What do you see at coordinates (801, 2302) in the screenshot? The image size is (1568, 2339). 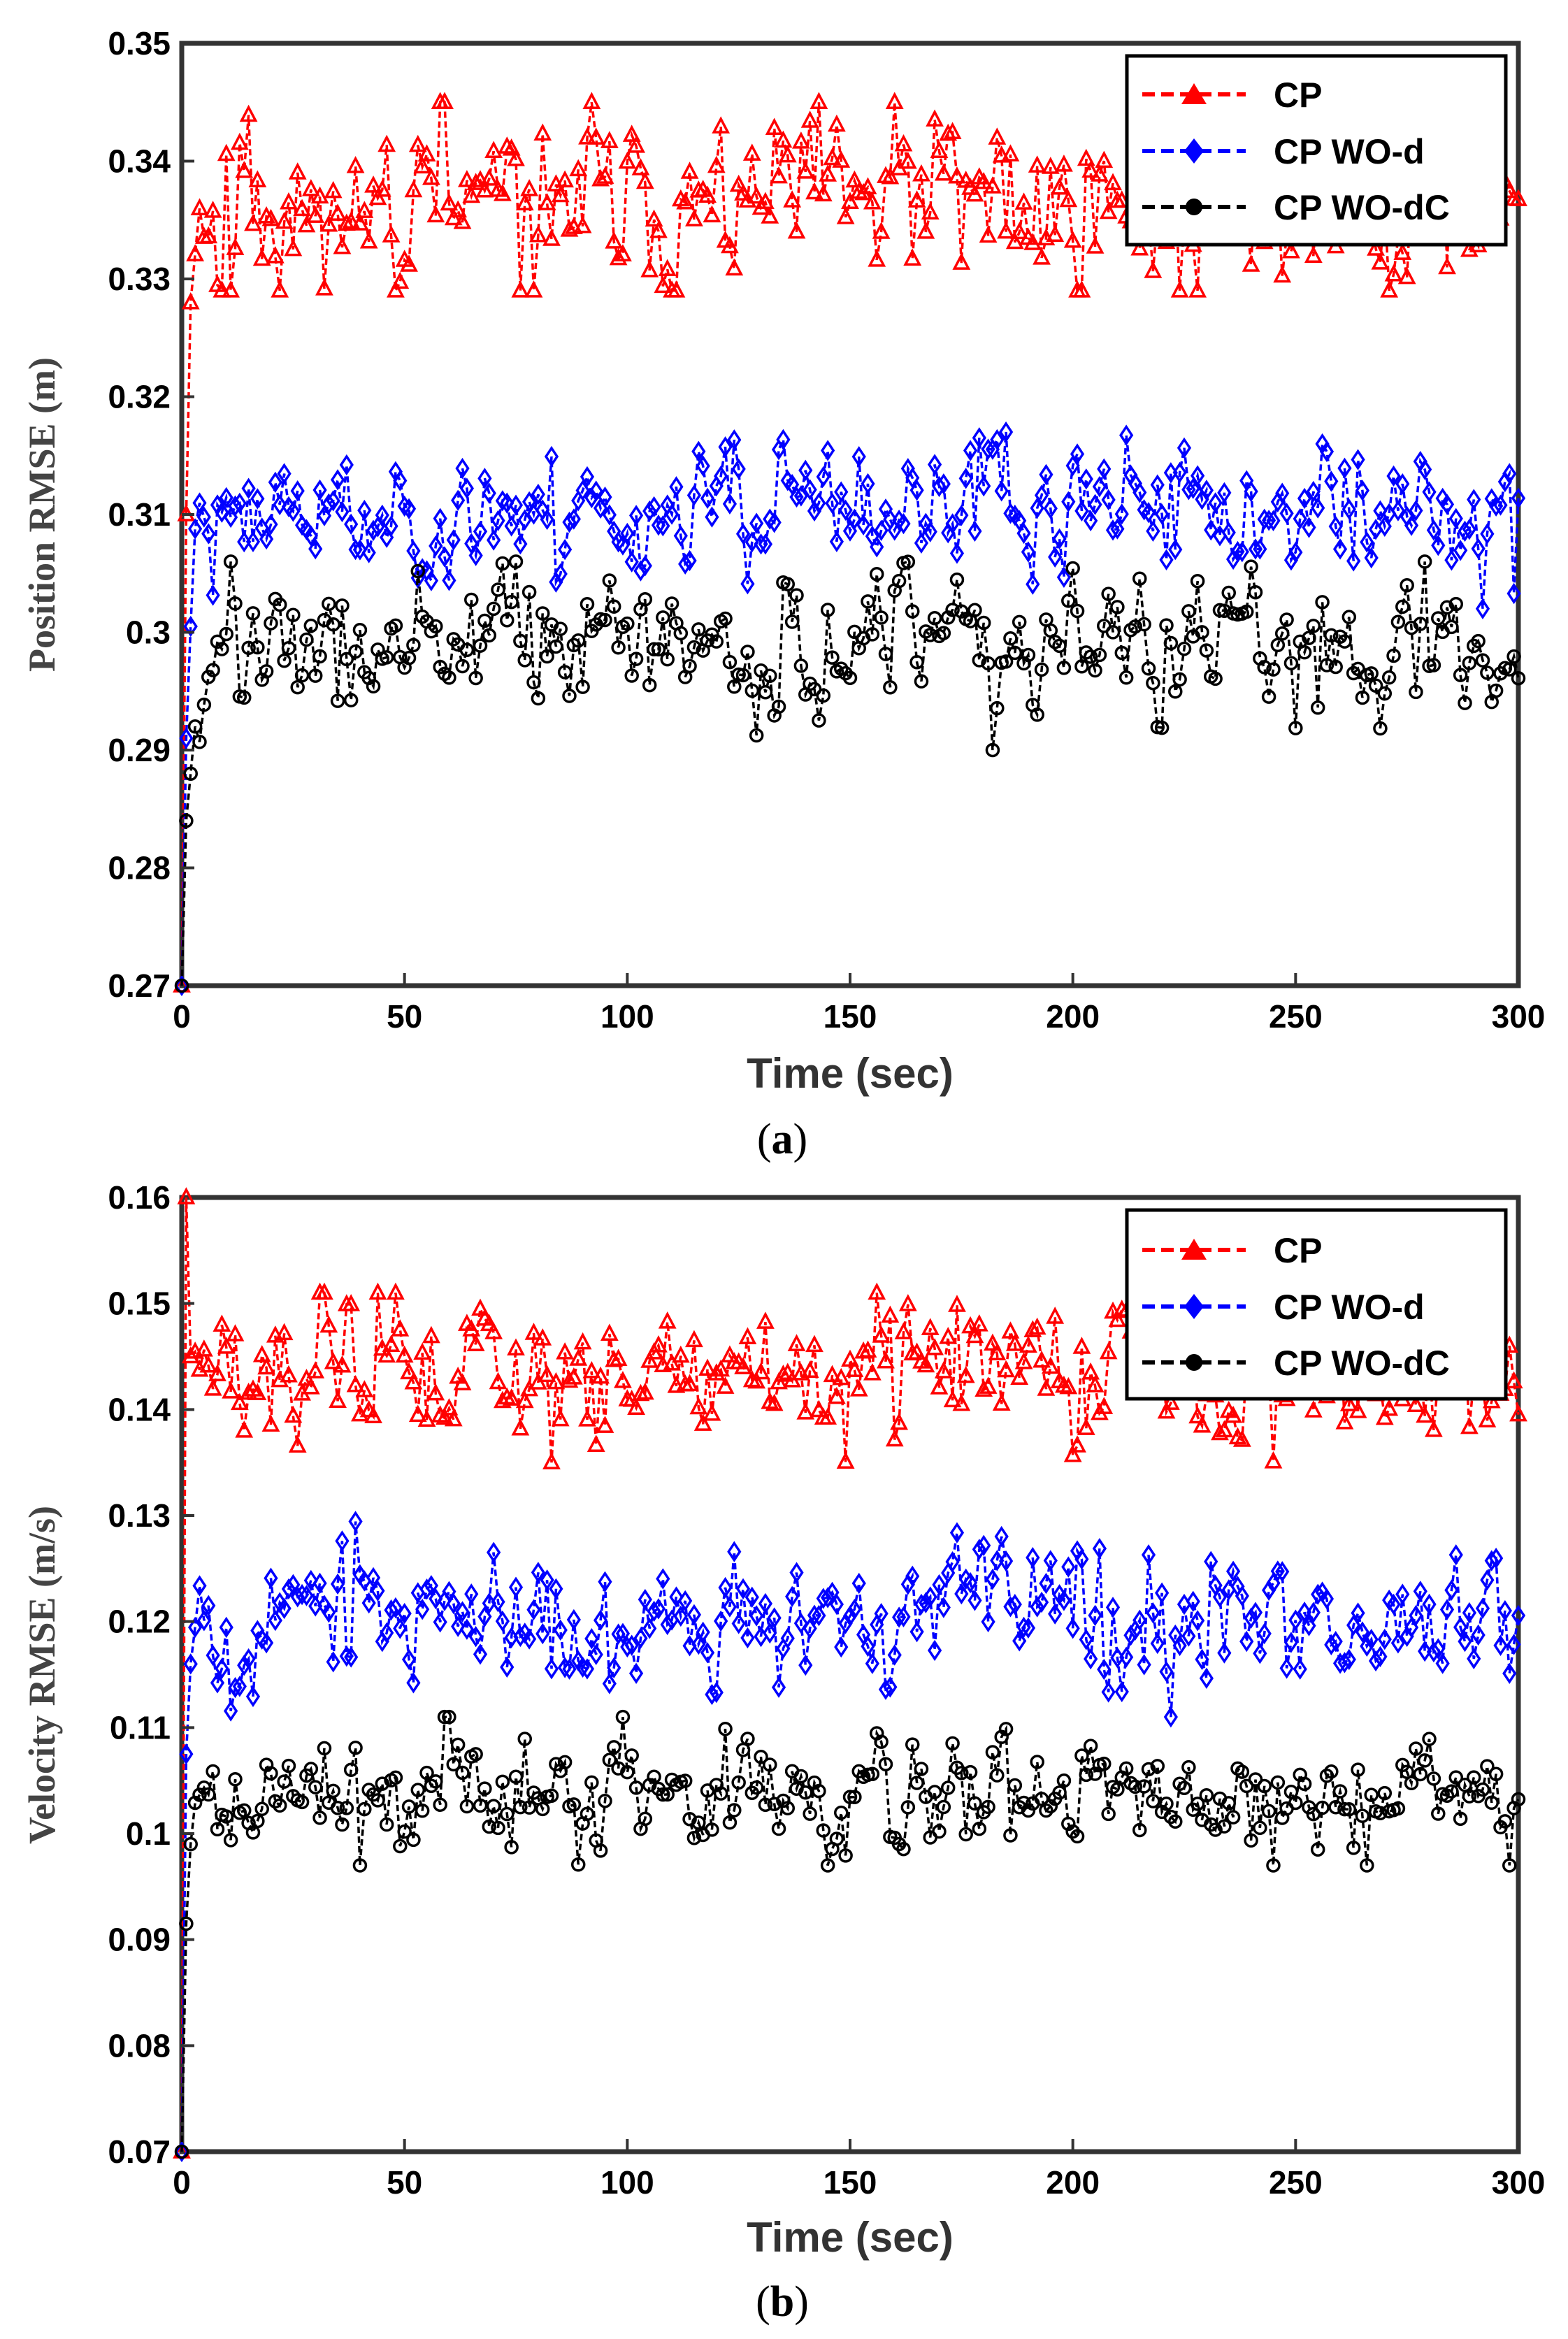 I see `caption-close: )` at bounding box center [801, 2302].